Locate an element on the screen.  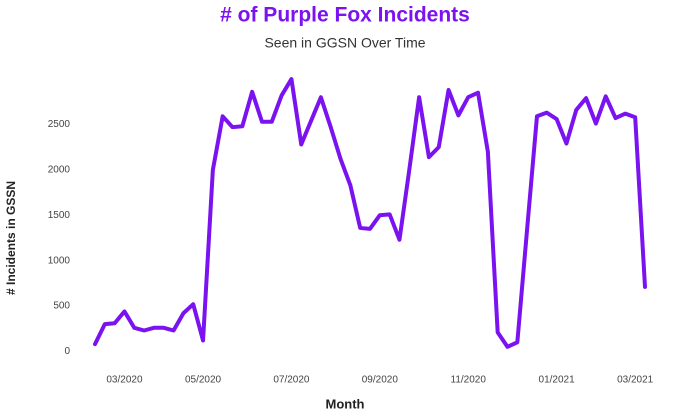
x-tick-label: 05/2020 is located at coordinates (203, 380).